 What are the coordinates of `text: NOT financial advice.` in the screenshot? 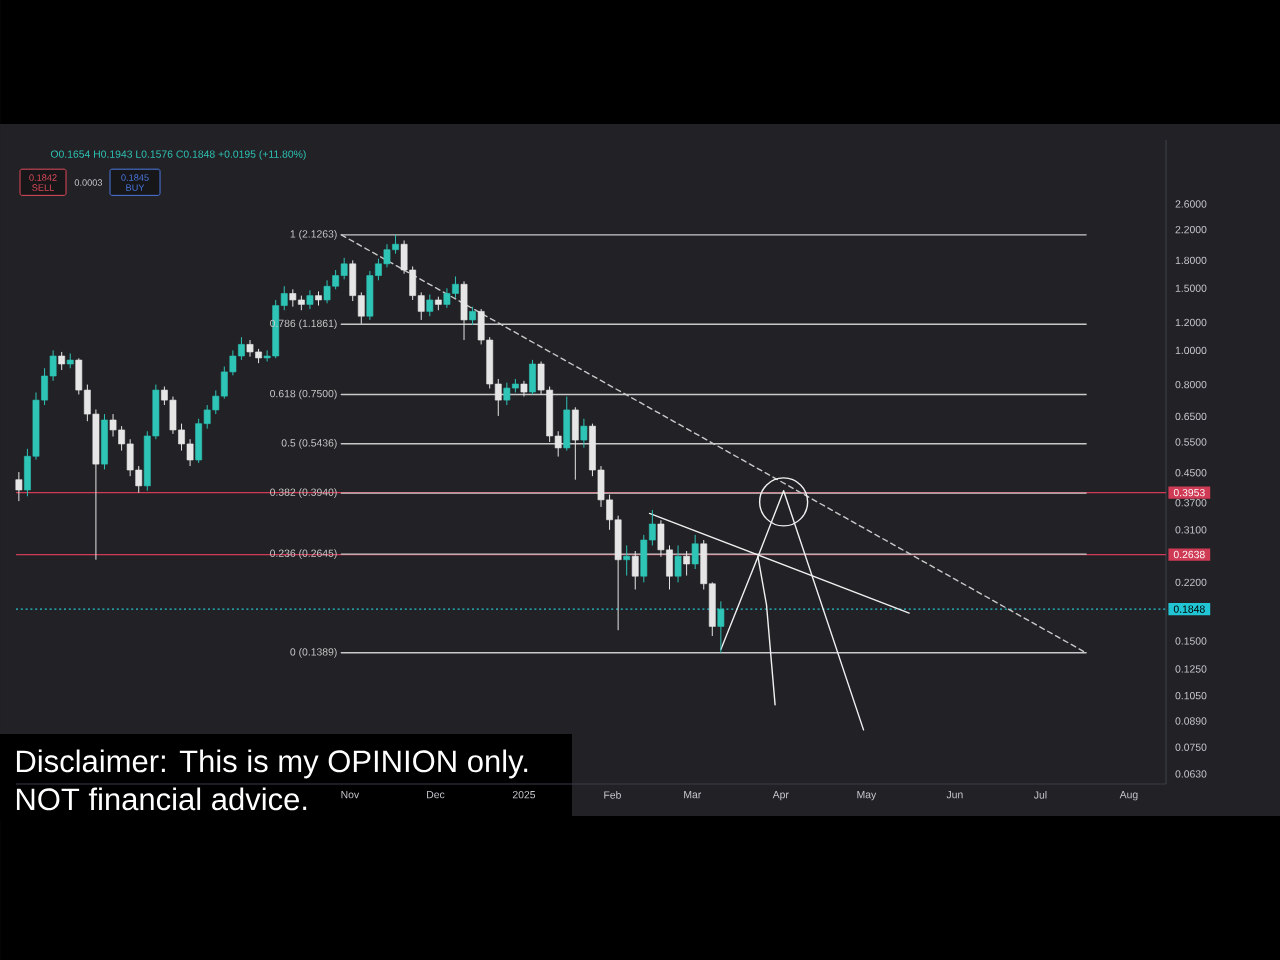 It's located at (161, 799).